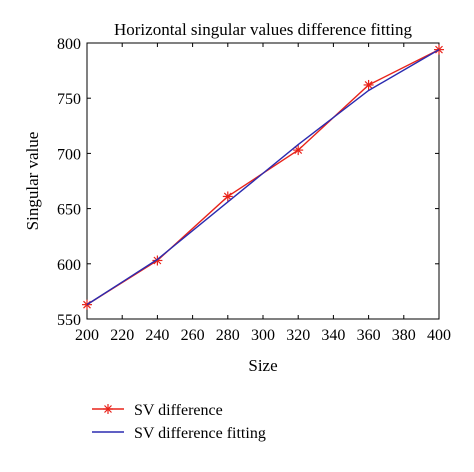 This screenshot has height=472, width=474. What do you see at coordinates (157, 335) in the screenshot?
I see `x-tick-label: 240` at bounding box center [157, 335].